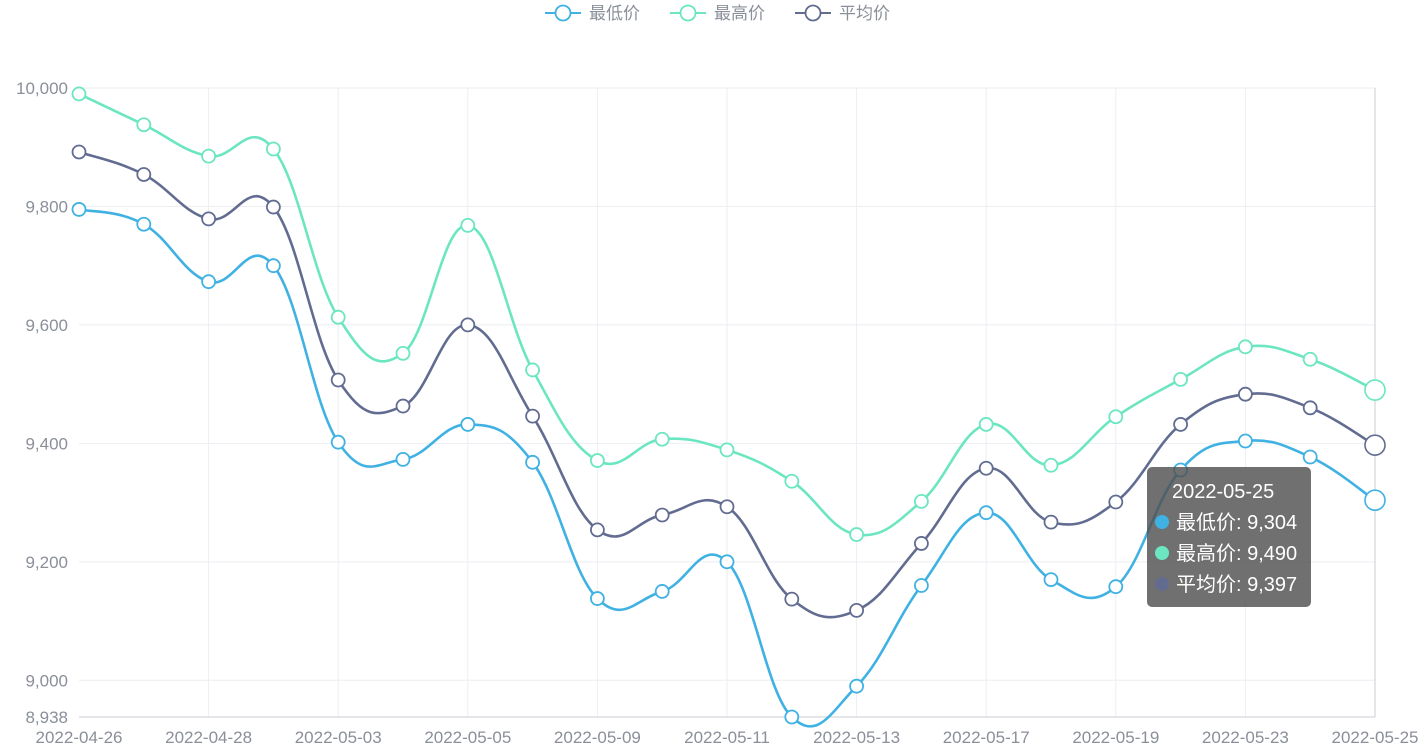  I want to click on legend-label: 平均价, so click(864, 13).